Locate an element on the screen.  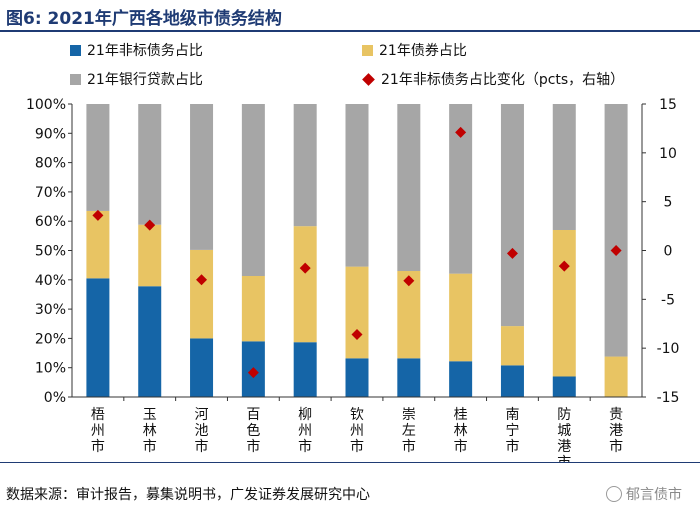
source-note: 数据来源：审计报告，募集说明书，广发证券发展研究中心 is located at coordinates (188, 495).